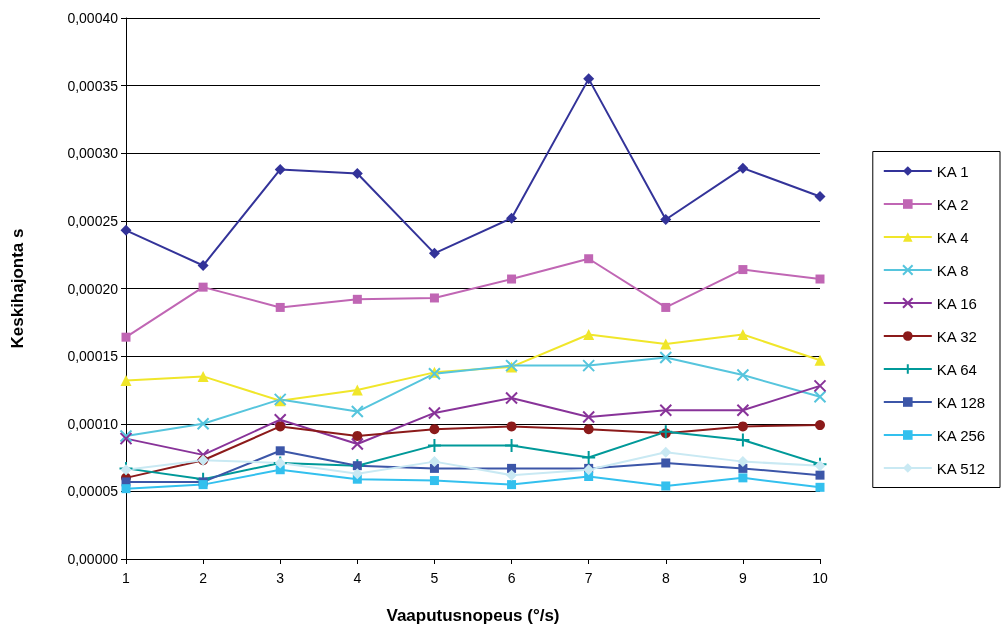 The image size is (1008, 639). What do you see at coordinates (93, 288) in the screenshot?
I see `y-tick-label: 0,00020` at bounding box center [93, 288].